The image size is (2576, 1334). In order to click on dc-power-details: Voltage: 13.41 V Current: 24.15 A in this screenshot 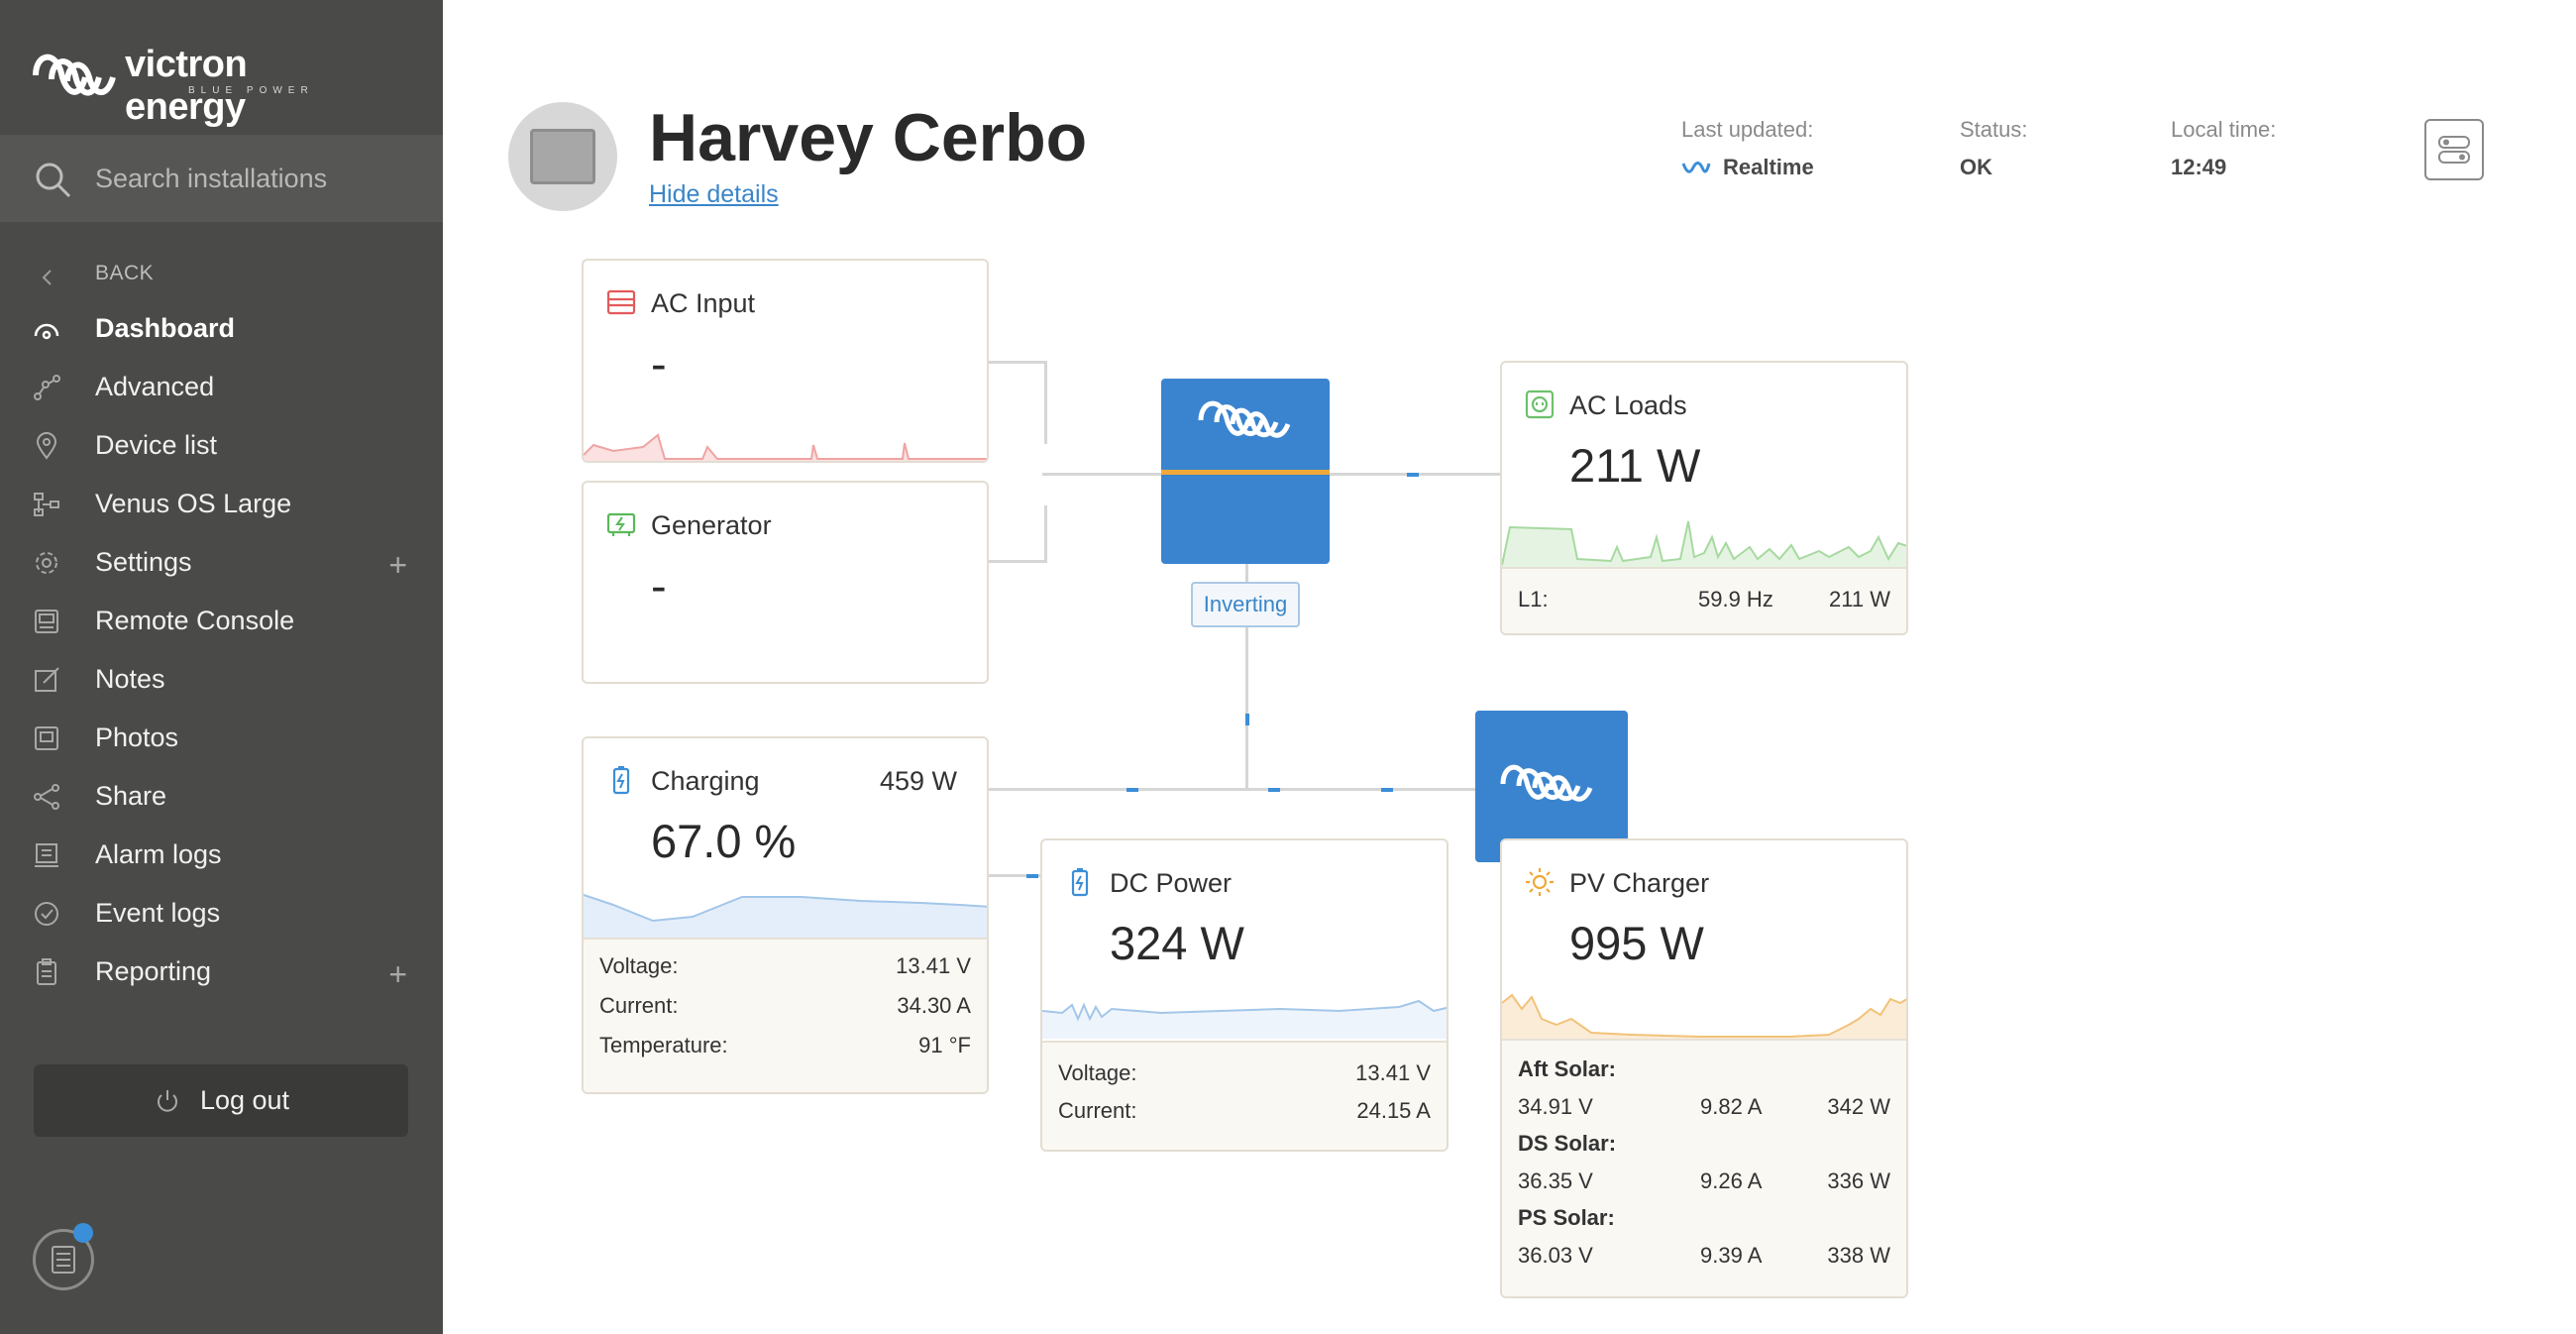, I will do `click(1244, 1095)`.